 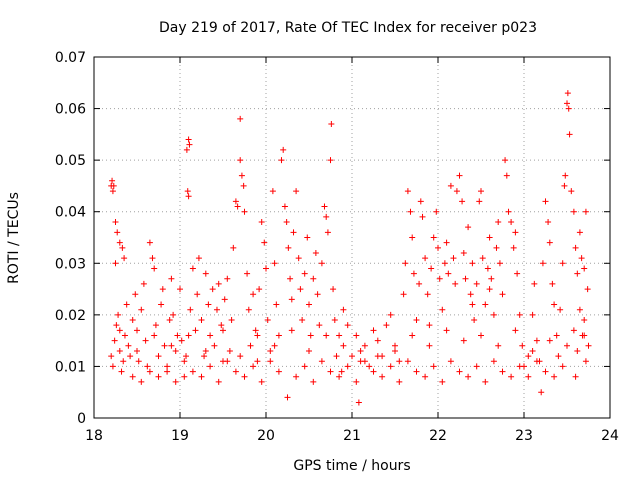 What do you see at coordinates (94, 436) in the screenshot?
I see `x-tick-label: 18` at bounding box center [94, 436].